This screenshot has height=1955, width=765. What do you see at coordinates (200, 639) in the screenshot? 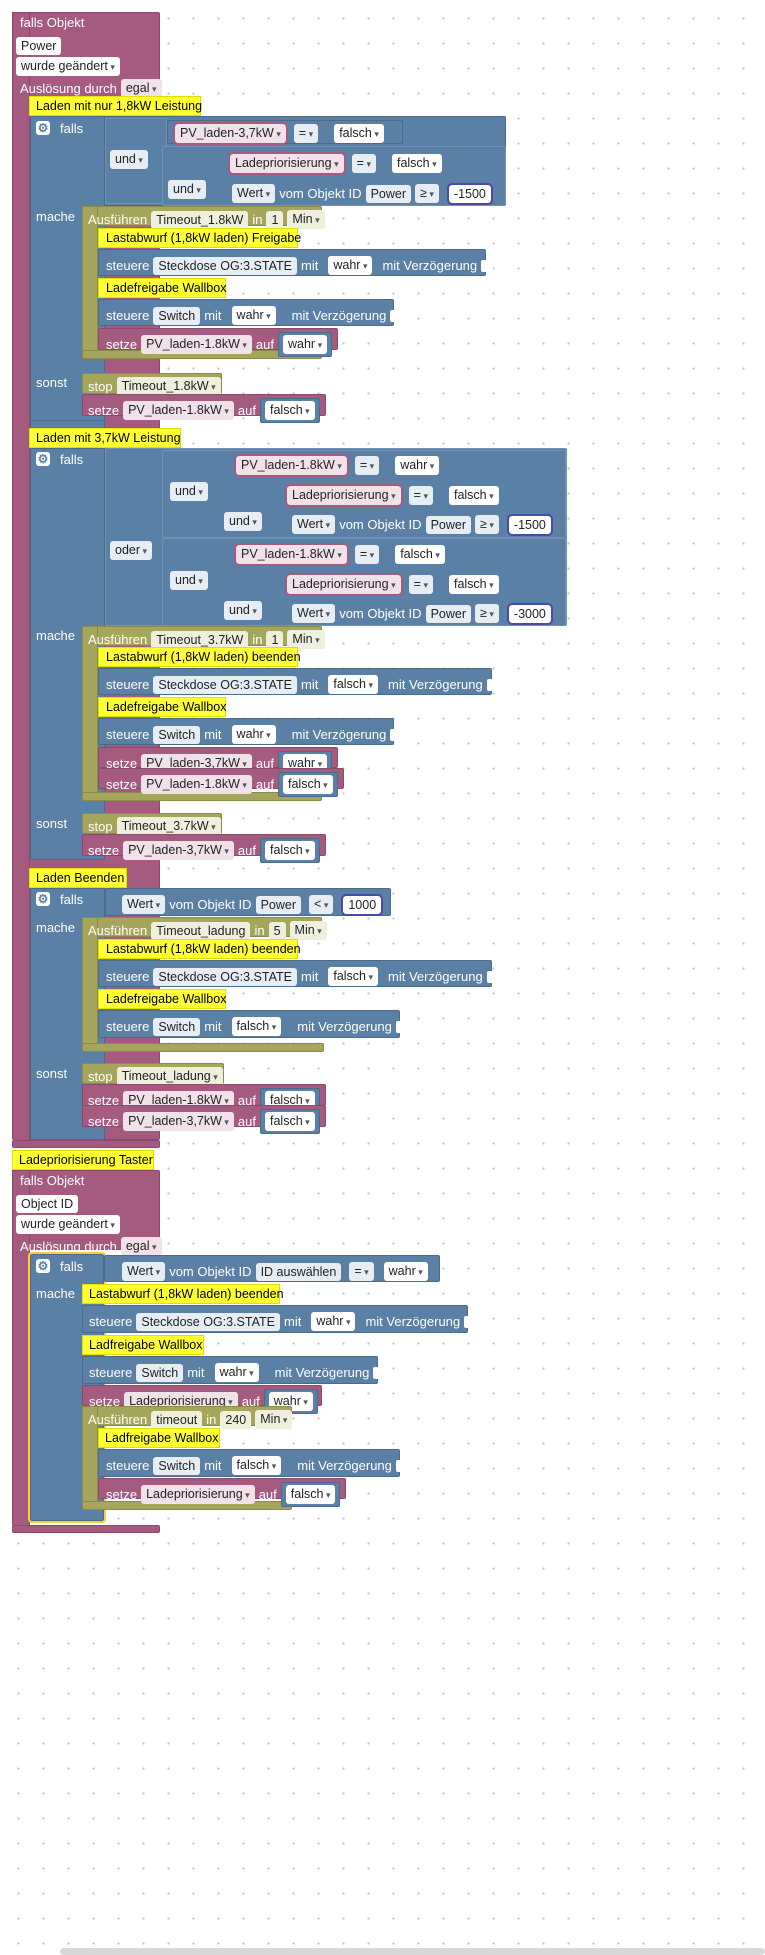
I see `timeout-name-field: Timeout_3.7kW` at bounding box center [200, 639].